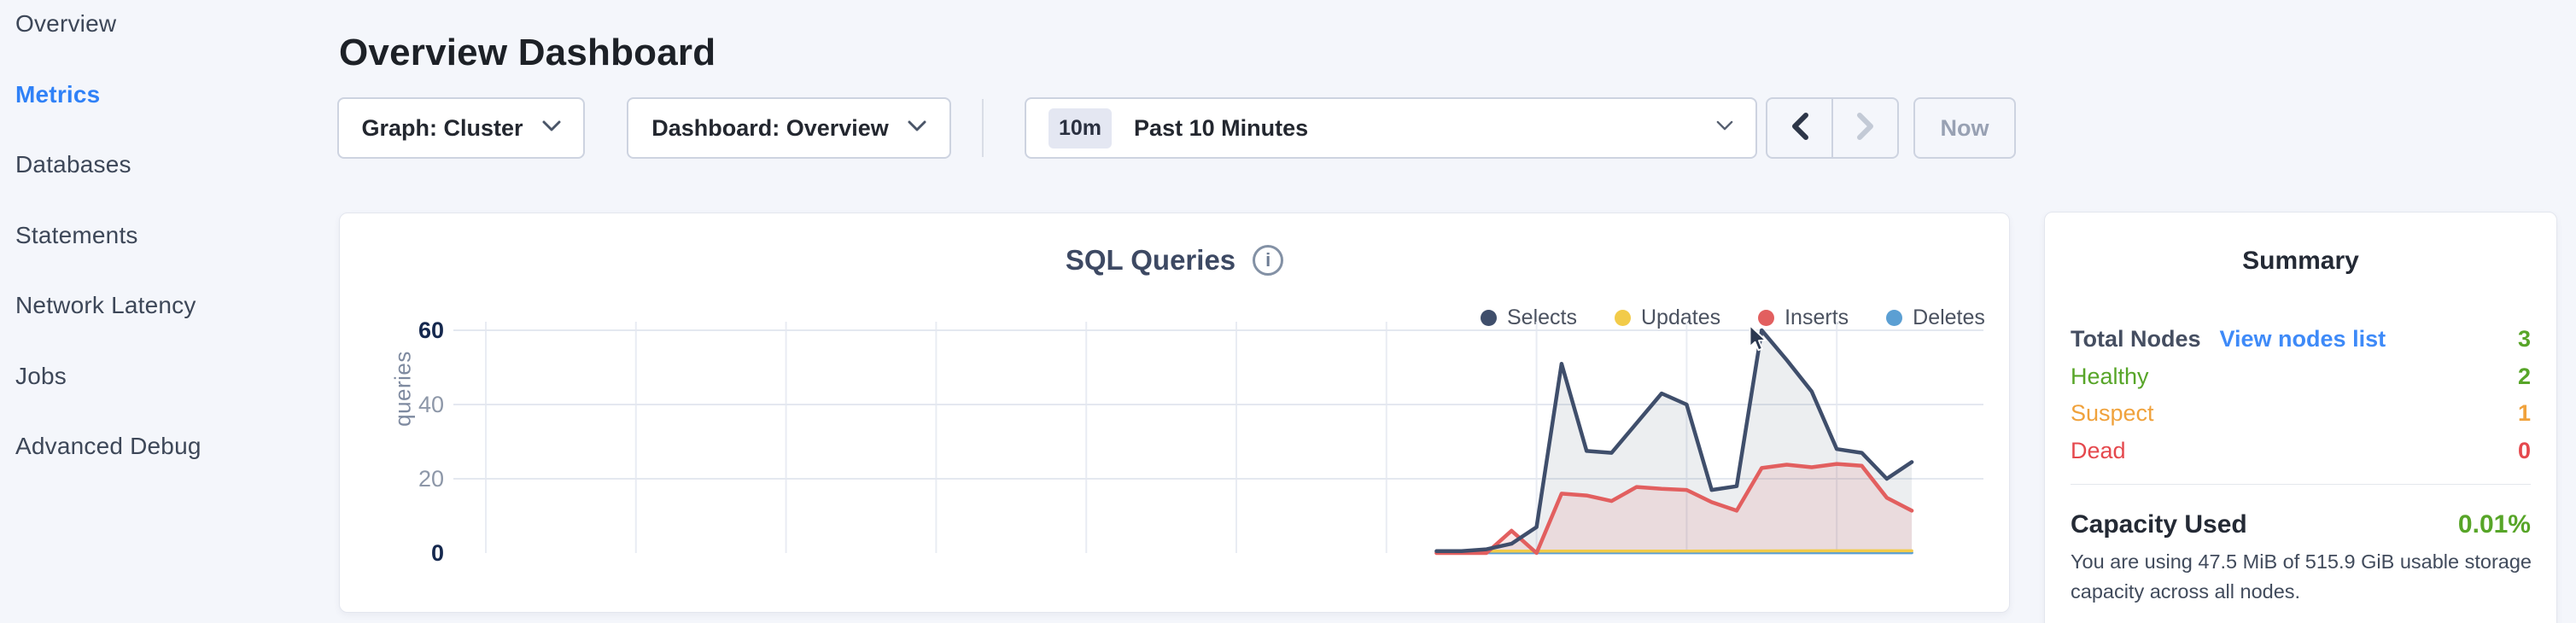  I want to click on sidebar-item-network-latency: Network Latency, so click(105, 305).